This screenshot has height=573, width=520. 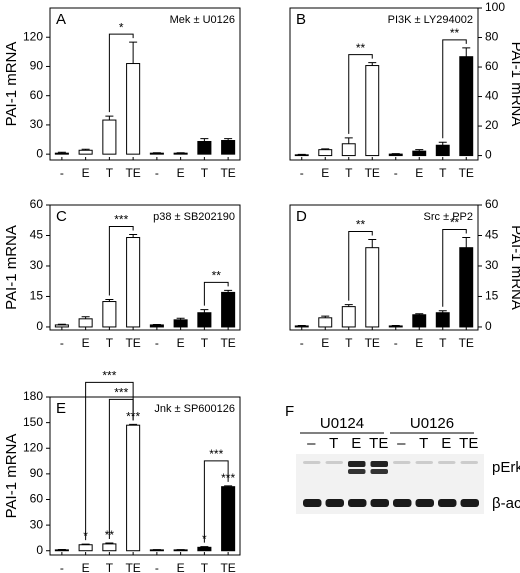 What do you see at coordinates (311, 443) in the screenshot?
I see `lane-label: –` at bounding box center [311, 443].